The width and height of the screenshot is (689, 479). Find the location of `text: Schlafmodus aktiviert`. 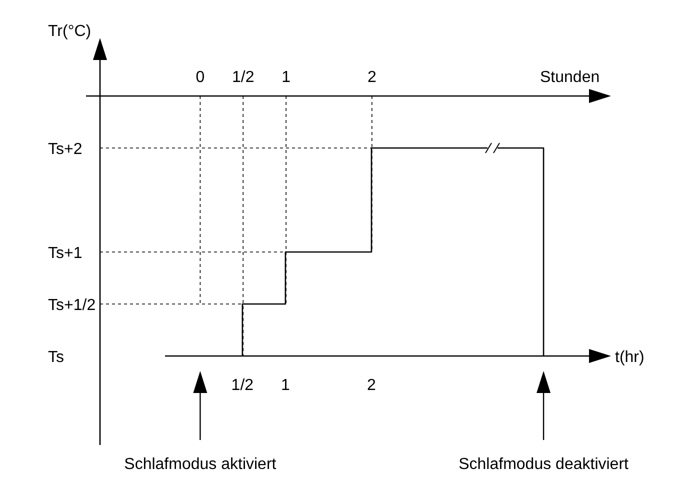

text: Schlafmodus aktiviert is located at coordinates (200, 464).